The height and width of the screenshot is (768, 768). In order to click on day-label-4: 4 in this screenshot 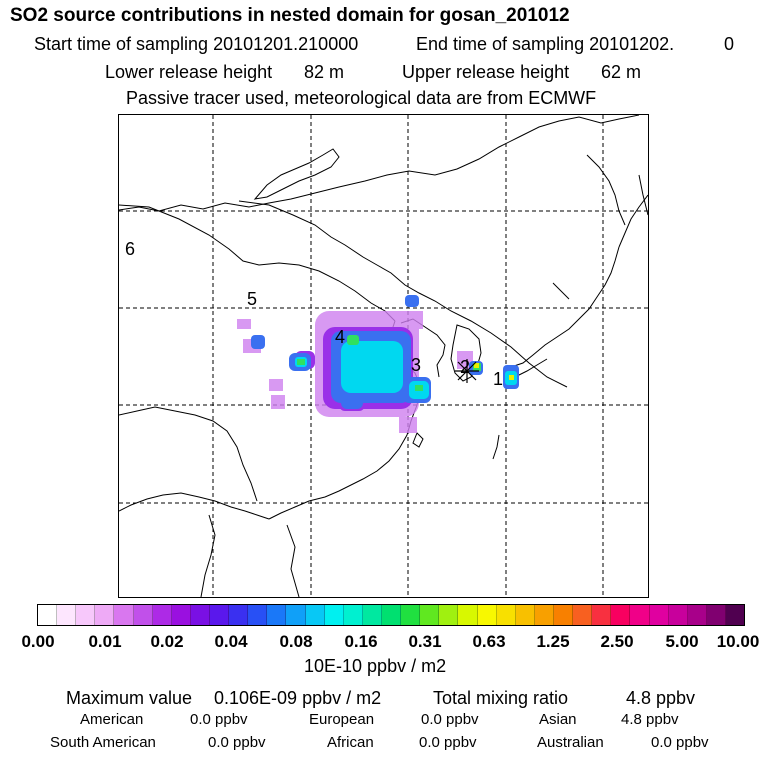, I will do `click(340, 337)`.